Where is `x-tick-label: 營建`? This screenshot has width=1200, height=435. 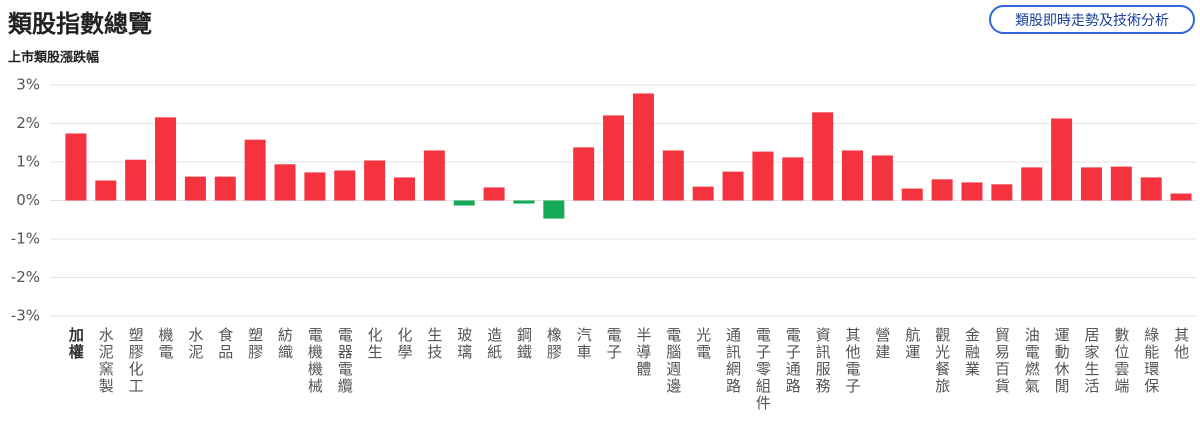
x-tick-label: 營建 is located at coordinates (882, 344).